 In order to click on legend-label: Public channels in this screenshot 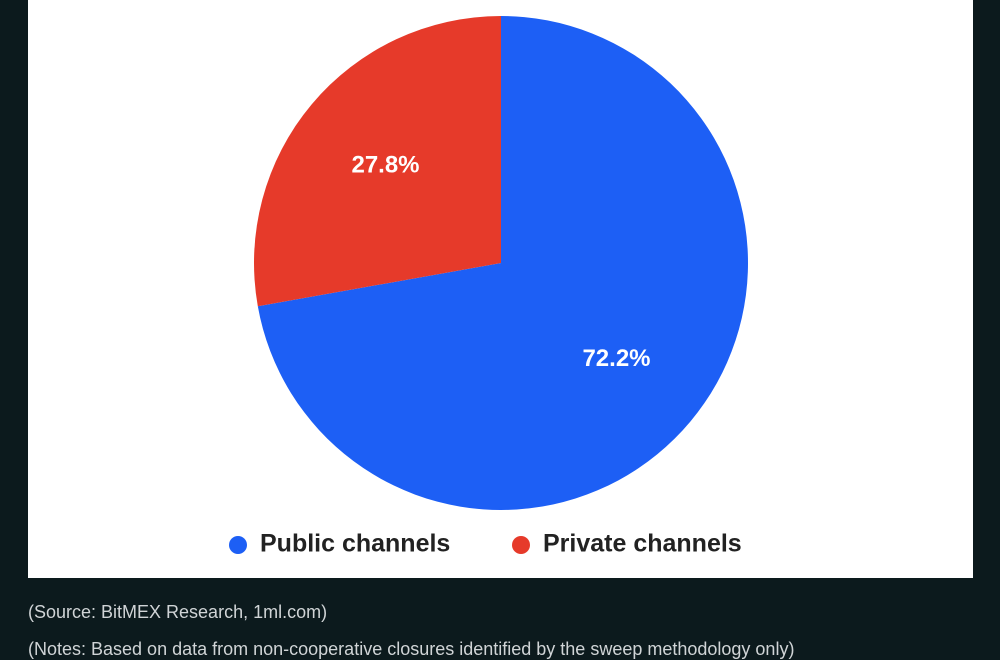, I will do `click(355, 544)`.